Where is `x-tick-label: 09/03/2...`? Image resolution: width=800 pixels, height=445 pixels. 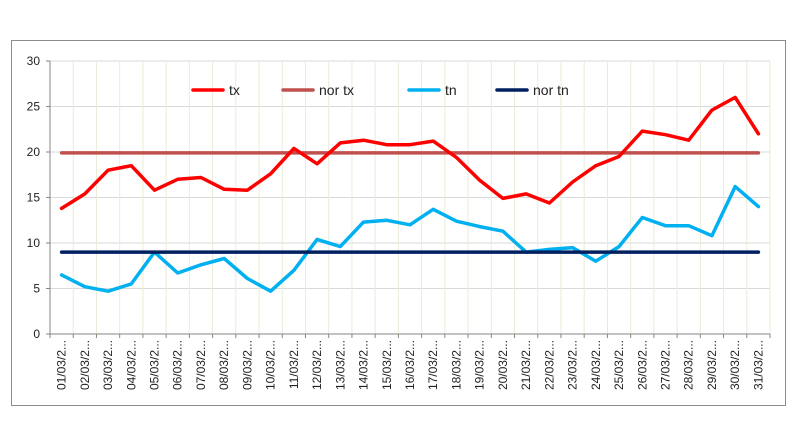
x-tick-label: 09/03/2... is located at coordinates (247, 365).